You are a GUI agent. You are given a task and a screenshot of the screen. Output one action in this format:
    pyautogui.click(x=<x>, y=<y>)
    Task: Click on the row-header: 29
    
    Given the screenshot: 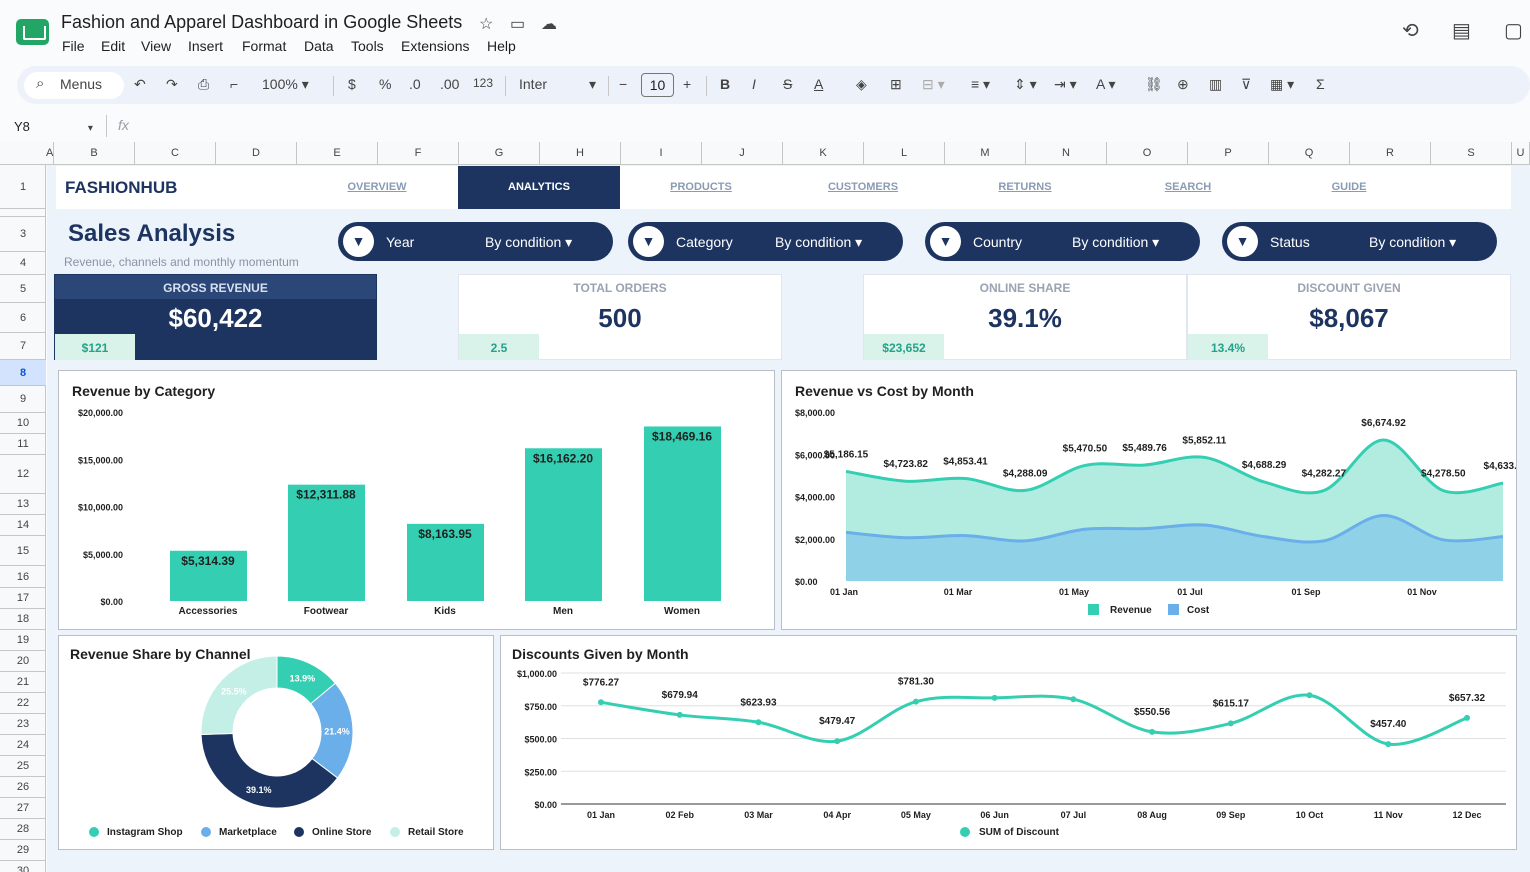 What is the action you would take?
    pyautogui.click(x=23, y=850)
    